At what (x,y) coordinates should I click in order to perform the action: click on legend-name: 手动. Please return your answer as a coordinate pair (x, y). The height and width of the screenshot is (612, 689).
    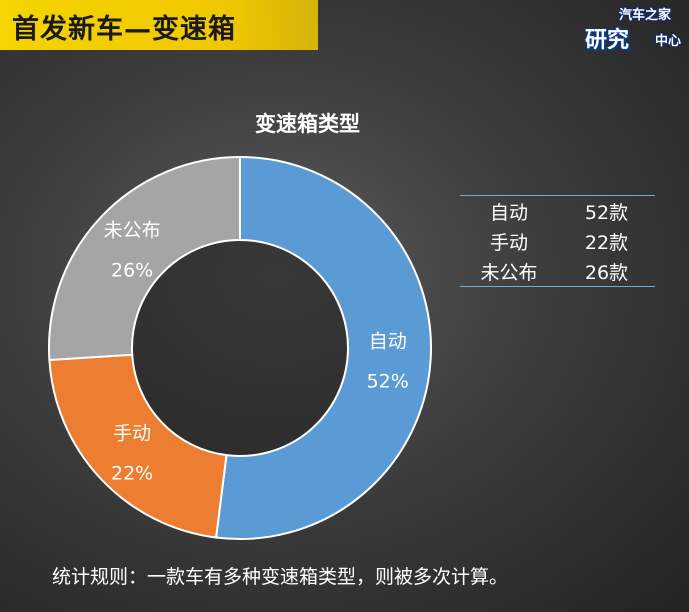
    Looking at the image, I should click on (508, 242).